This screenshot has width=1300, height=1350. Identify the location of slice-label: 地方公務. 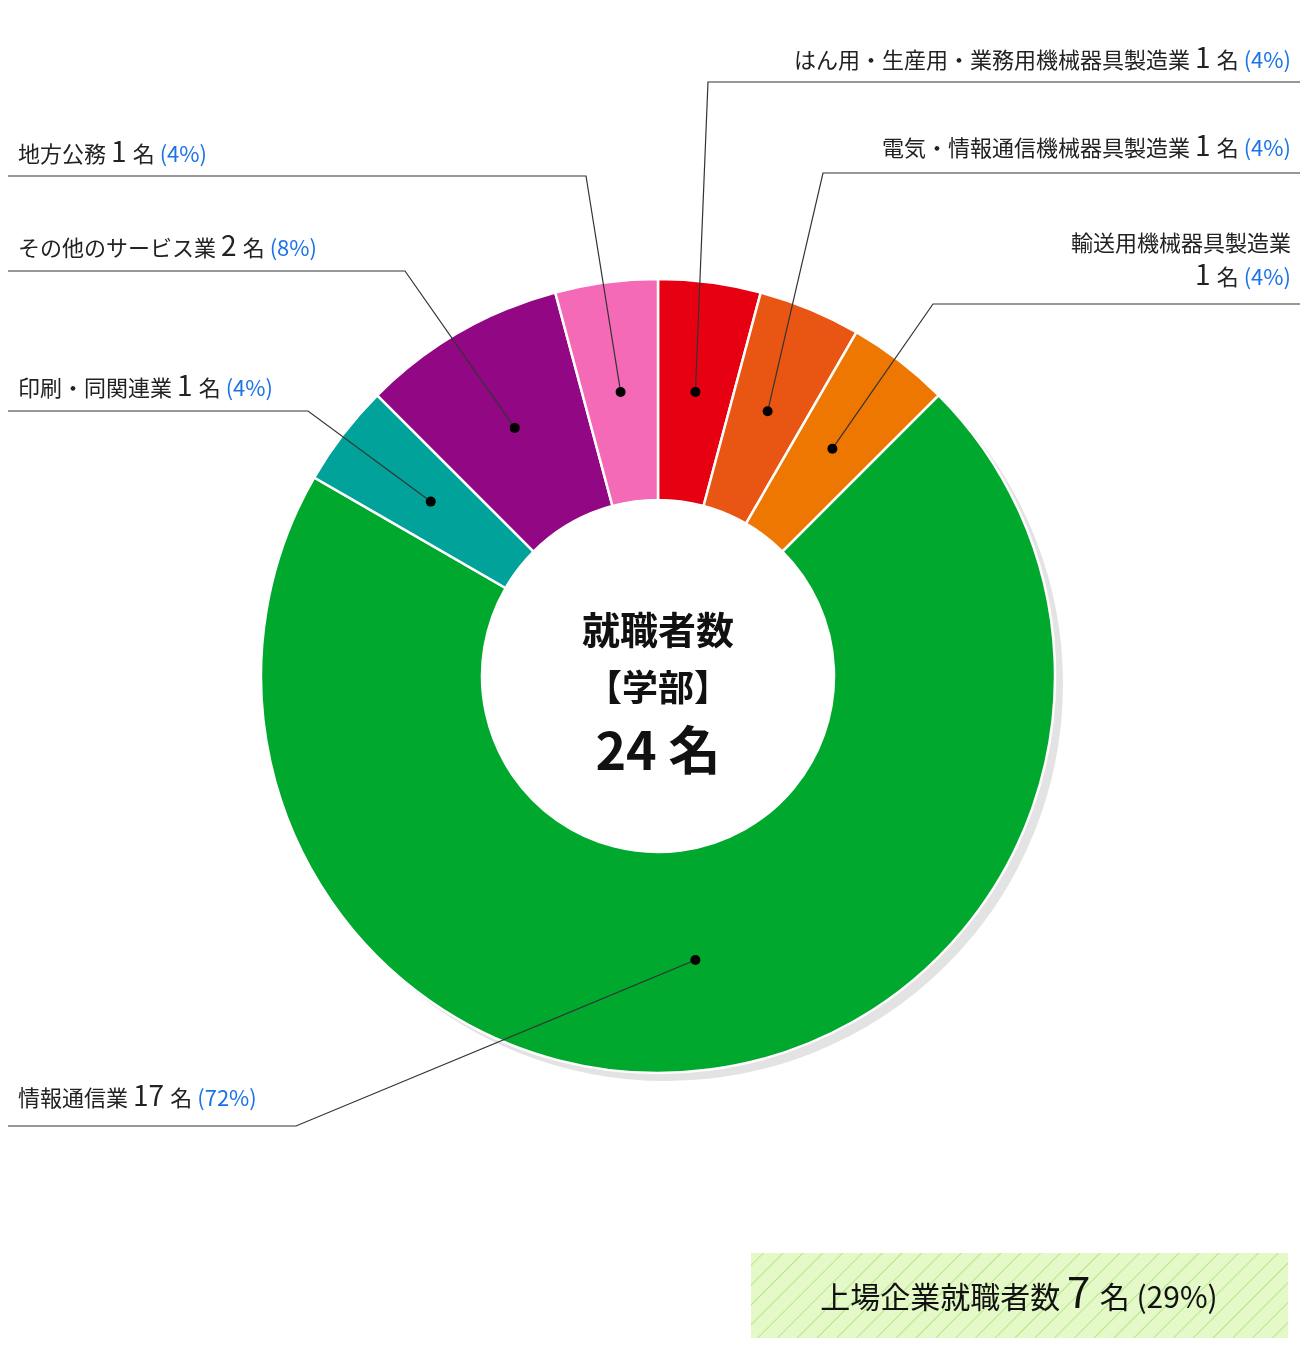
(64, 152).